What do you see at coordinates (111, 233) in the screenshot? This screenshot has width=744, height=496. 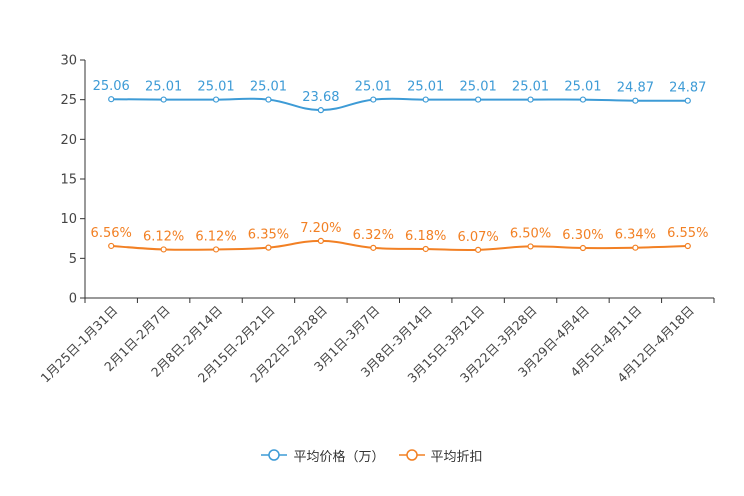 I see `data-label: 6.56%` at bounding box center [111, 233].